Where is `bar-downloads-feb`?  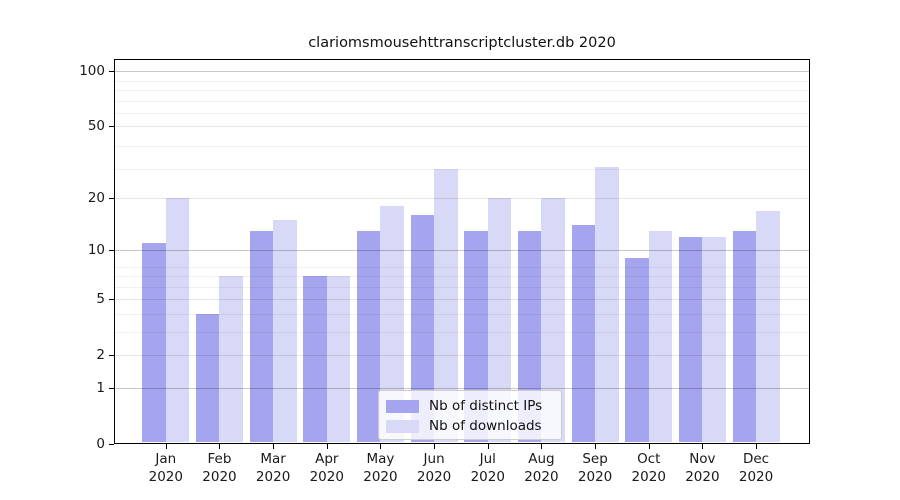 bar-downloads-feb is located at coordinates (231, 359).